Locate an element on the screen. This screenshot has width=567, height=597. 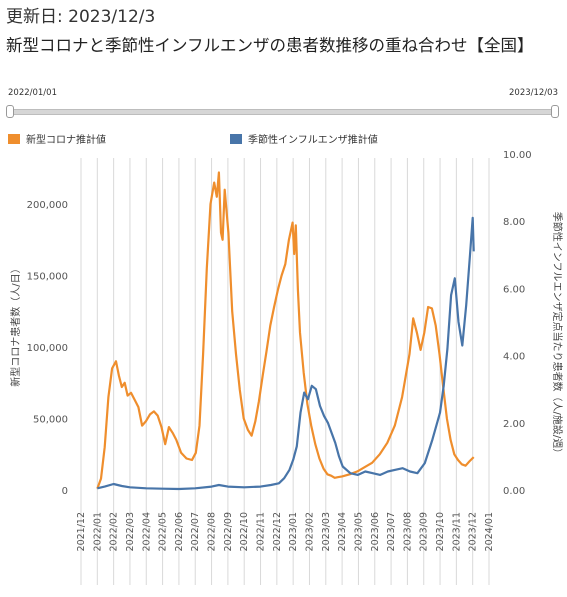
range-start-handle is located at coordinates (10, 111).